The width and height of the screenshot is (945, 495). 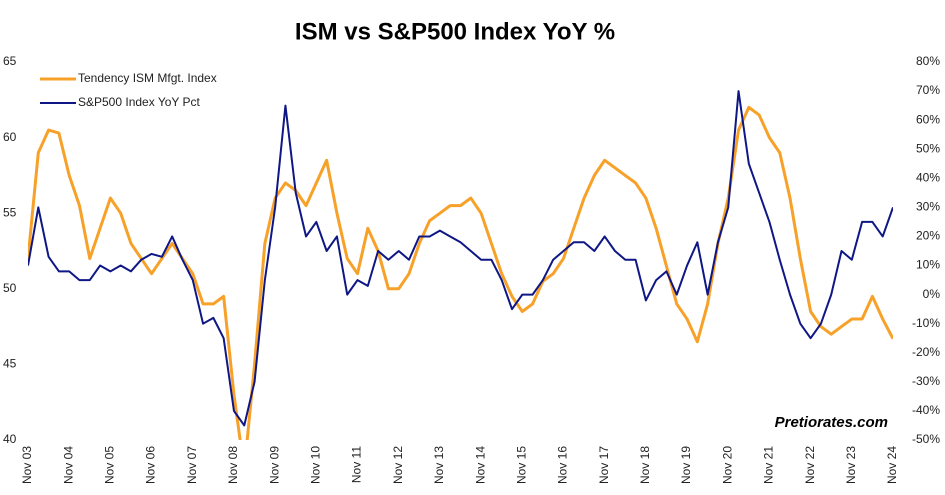 I want to click on y2-tick-label: 0%, so click(x=932, y=294).